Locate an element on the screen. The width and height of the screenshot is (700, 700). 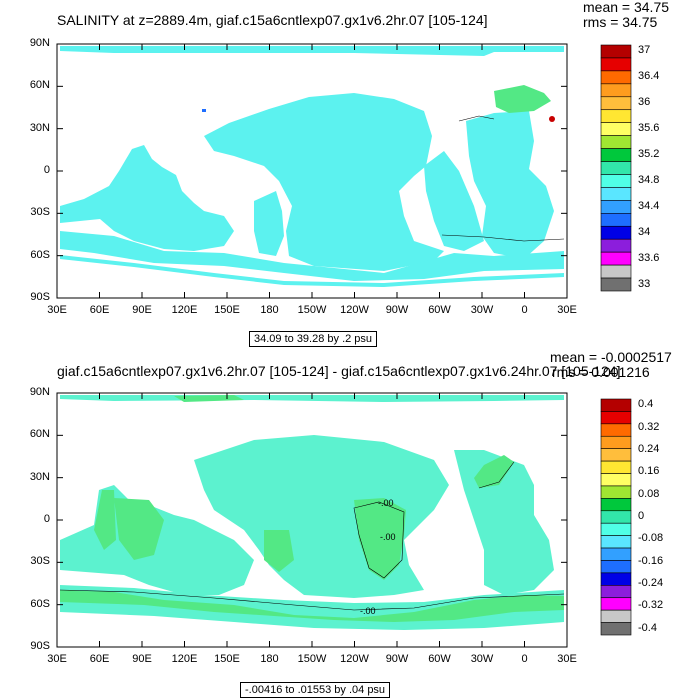
colorbar-label: 0.4 is located at coordinates (646, 404).